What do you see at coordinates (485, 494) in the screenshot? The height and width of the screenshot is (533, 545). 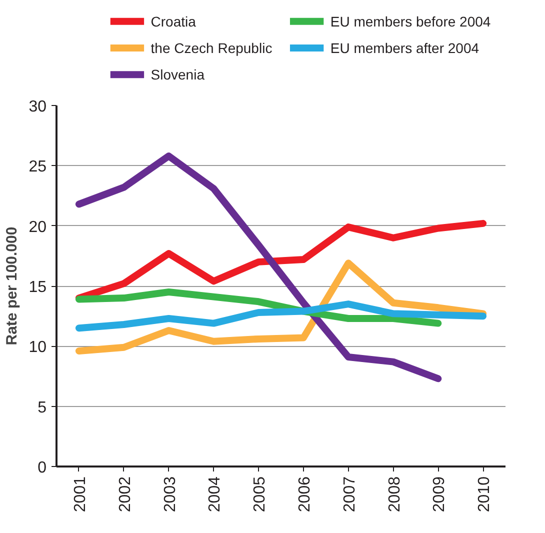 I see `x-tick-label: 2010` at bounding box center [485, 494].